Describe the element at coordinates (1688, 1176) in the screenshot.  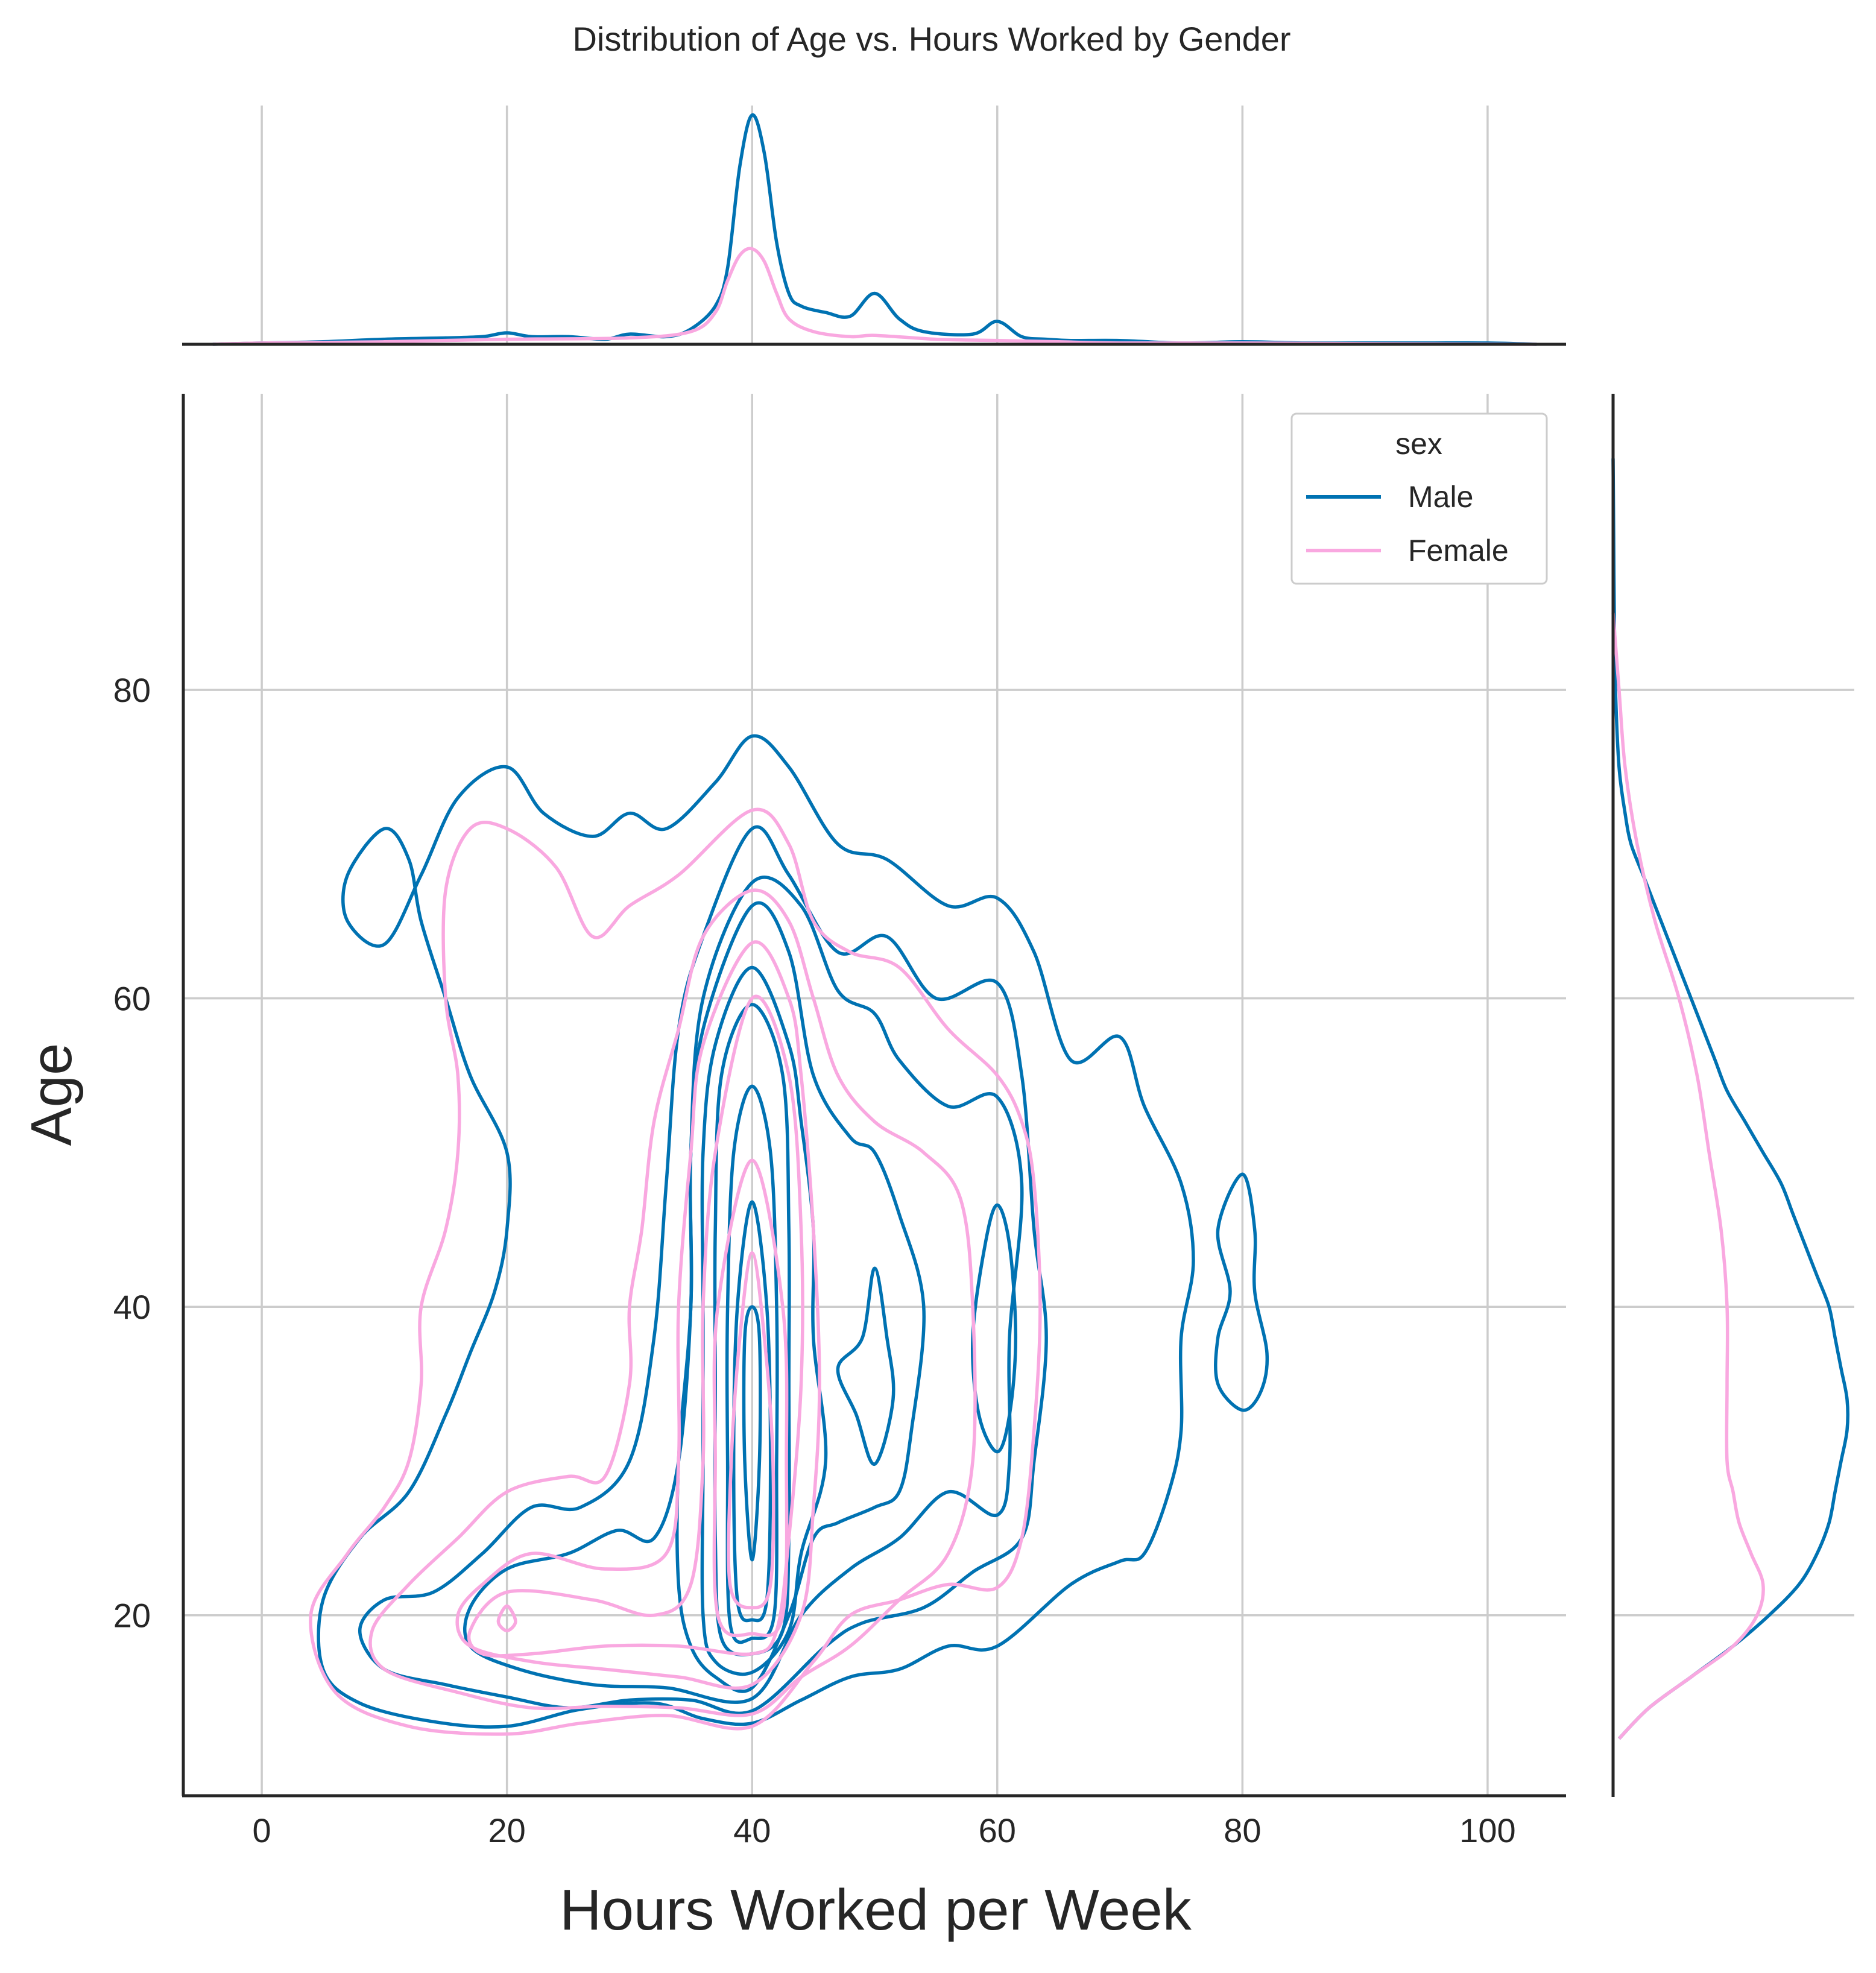
I see `marginal-y-density-female` at that location.